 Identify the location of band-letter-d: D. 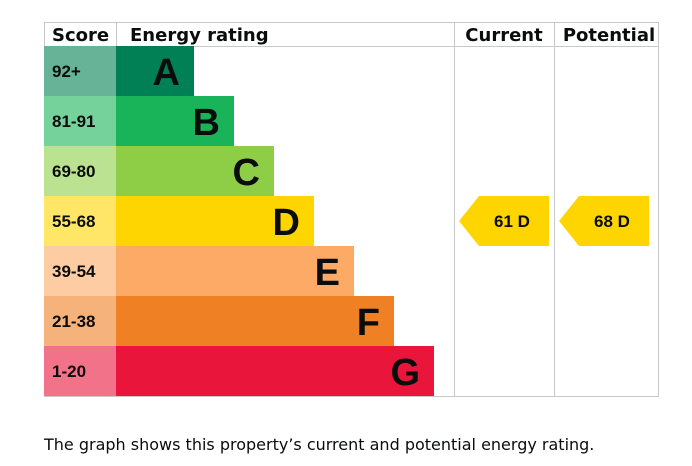
(286, 223).